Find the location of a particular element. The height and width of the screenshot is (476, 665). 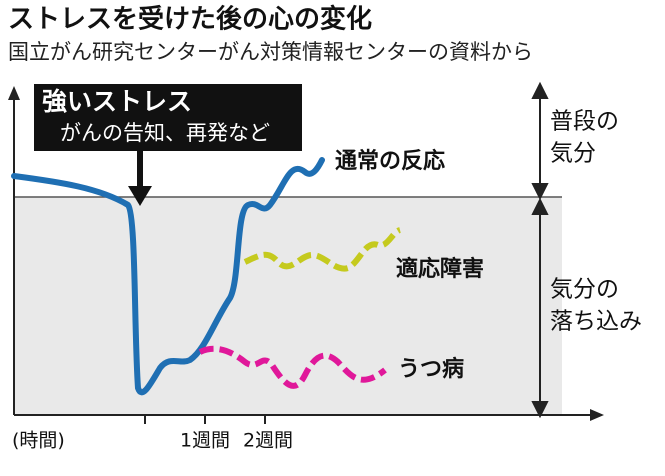

zone-arrows is located at coordinates (540, 250).